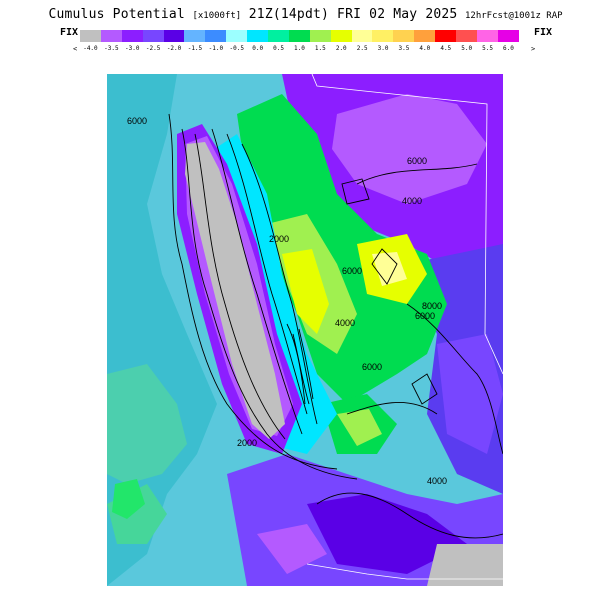  I want to click on color-scale-tick-label: 3.5, so click(404, 48).